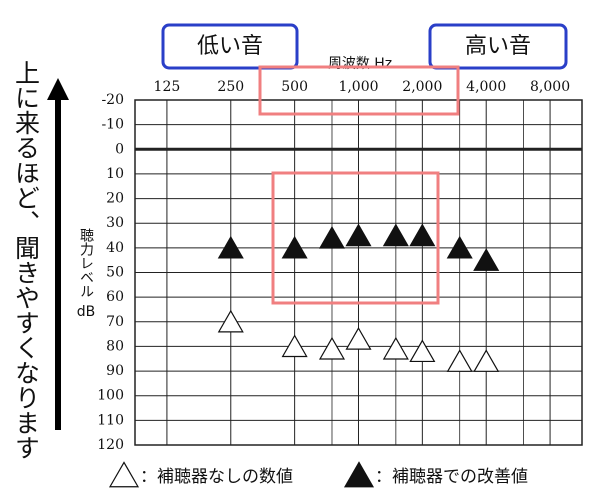  I want to click on x-axis-title: 周波数 Hz, so click(360, 64).